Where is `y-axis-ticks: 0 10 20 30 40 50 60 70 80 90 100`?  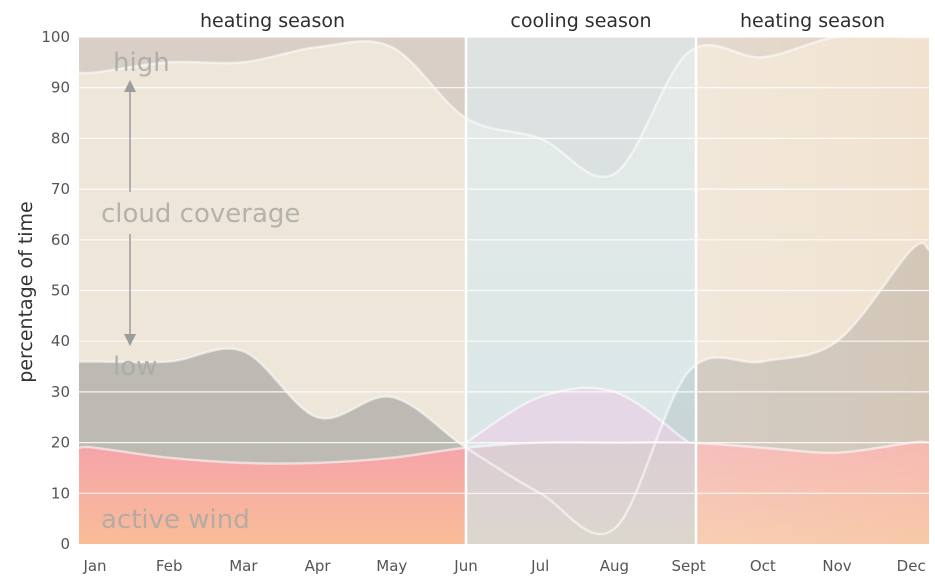
y-axis-ticks: 0 10 20 30 40 50 60 70 80 90 100 is located at coordinates (55, 290).